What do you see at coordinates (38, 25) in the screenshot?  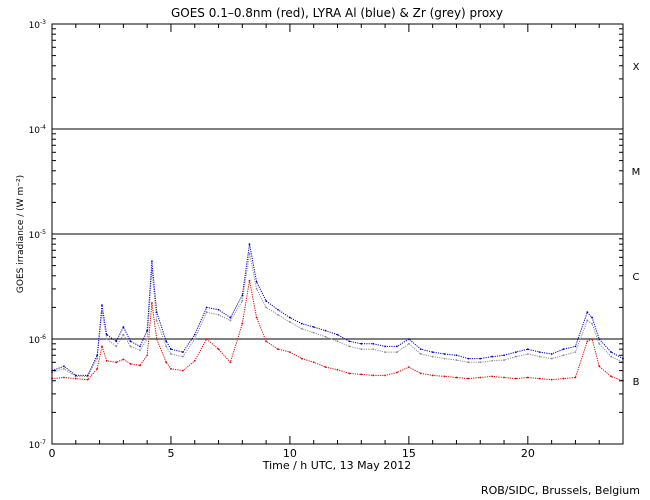 I see `y-tick-label: 10⁻³` at bounding box center [38, 25].